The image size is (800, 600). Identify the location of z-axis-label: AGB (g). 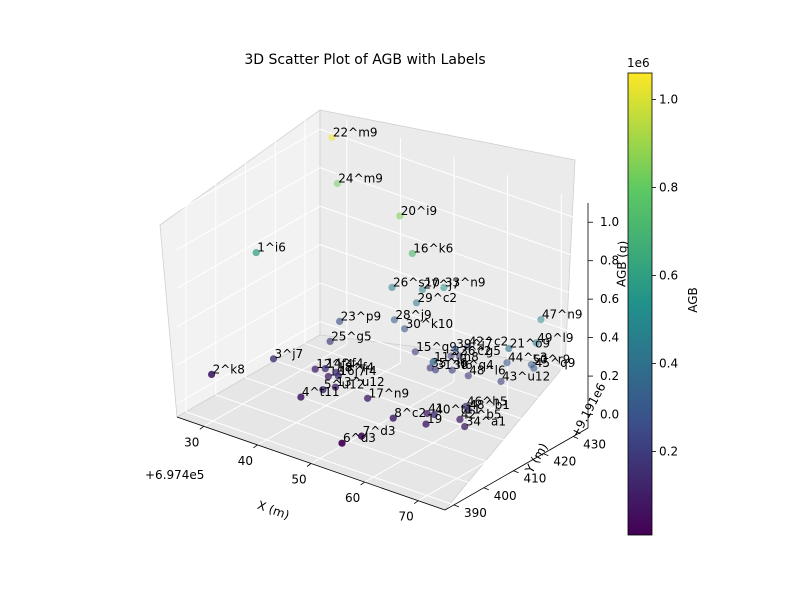
(622, 263).